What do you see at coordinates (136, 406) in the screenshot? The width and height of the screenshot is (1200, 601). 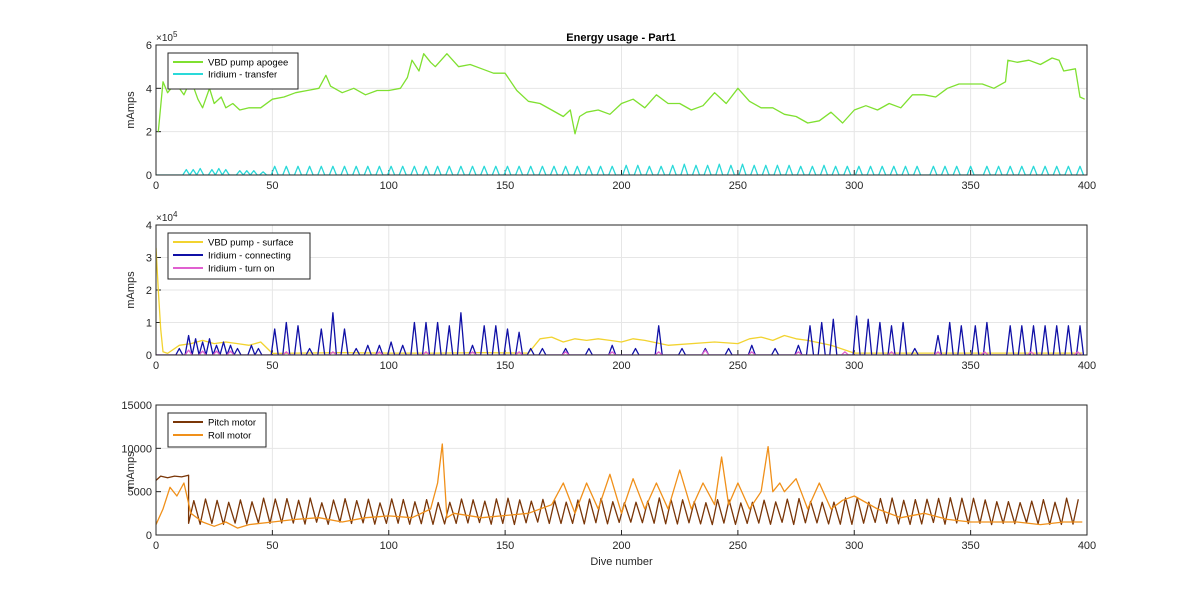 I see `y-tick-label: 15000` at bounding box center [136, 406].